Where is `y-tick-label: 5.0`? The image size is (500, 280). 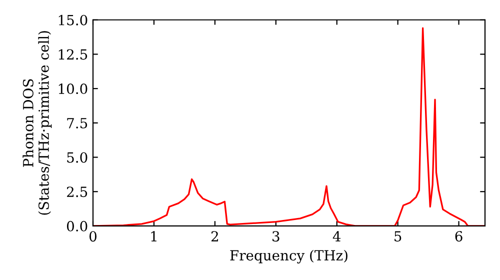 y-tick-label: 5.0 is located at coordinates (77, 157).